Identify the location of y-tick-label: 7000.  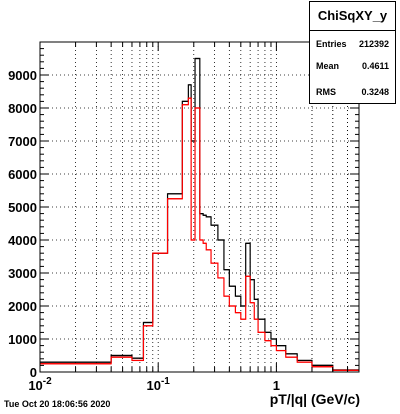
(22, 141).